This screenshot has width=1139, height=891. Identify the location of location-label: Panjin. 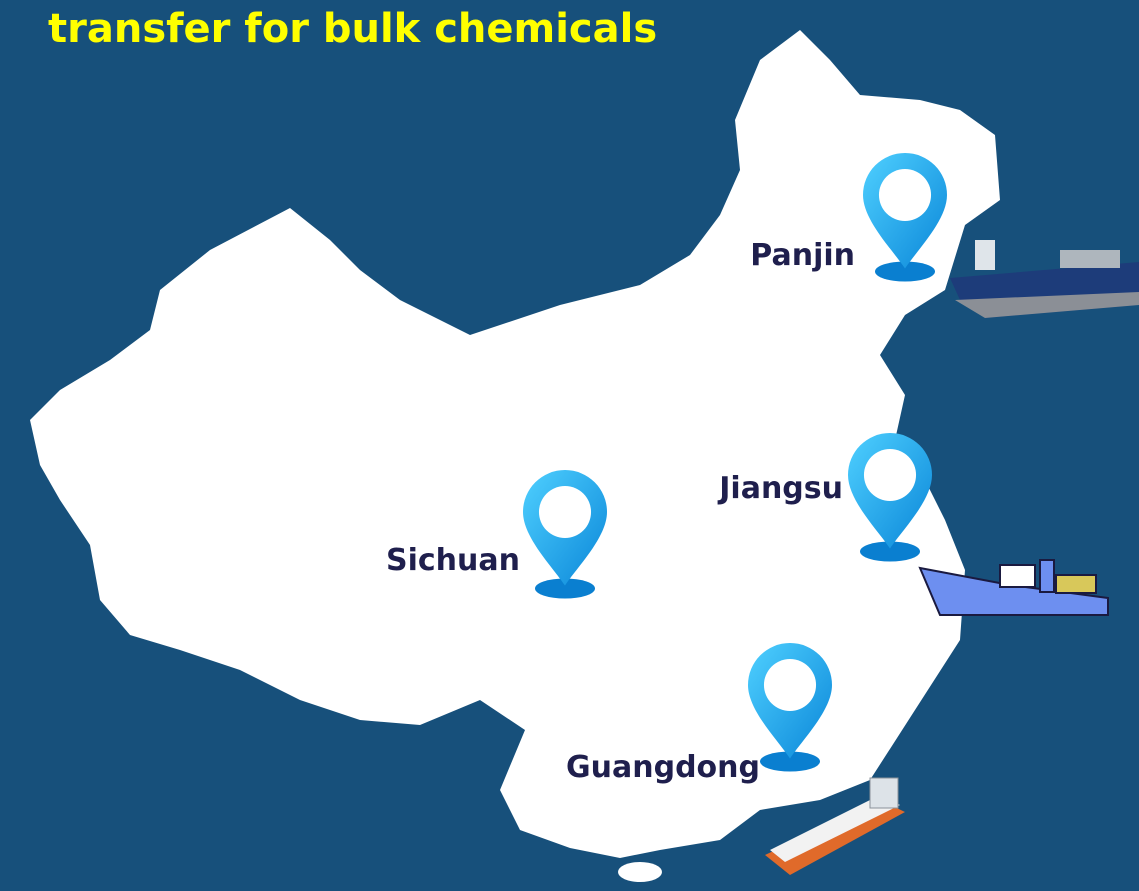
(802, 255).